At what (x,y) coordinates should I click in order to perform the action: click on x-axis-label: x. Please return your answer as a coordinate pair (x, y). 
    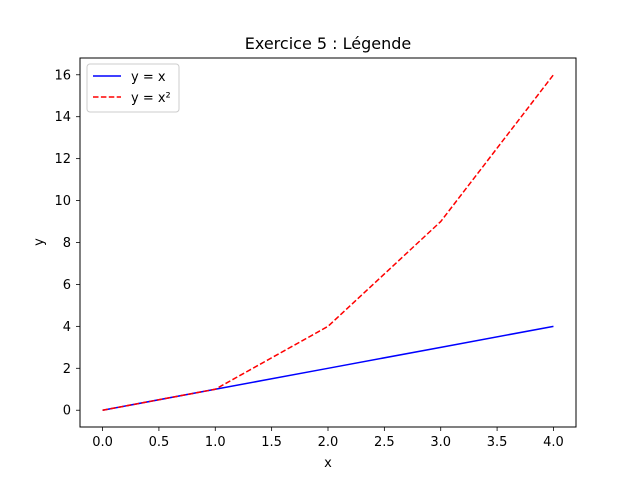
    Looking at the image, I should click on (328, 463).